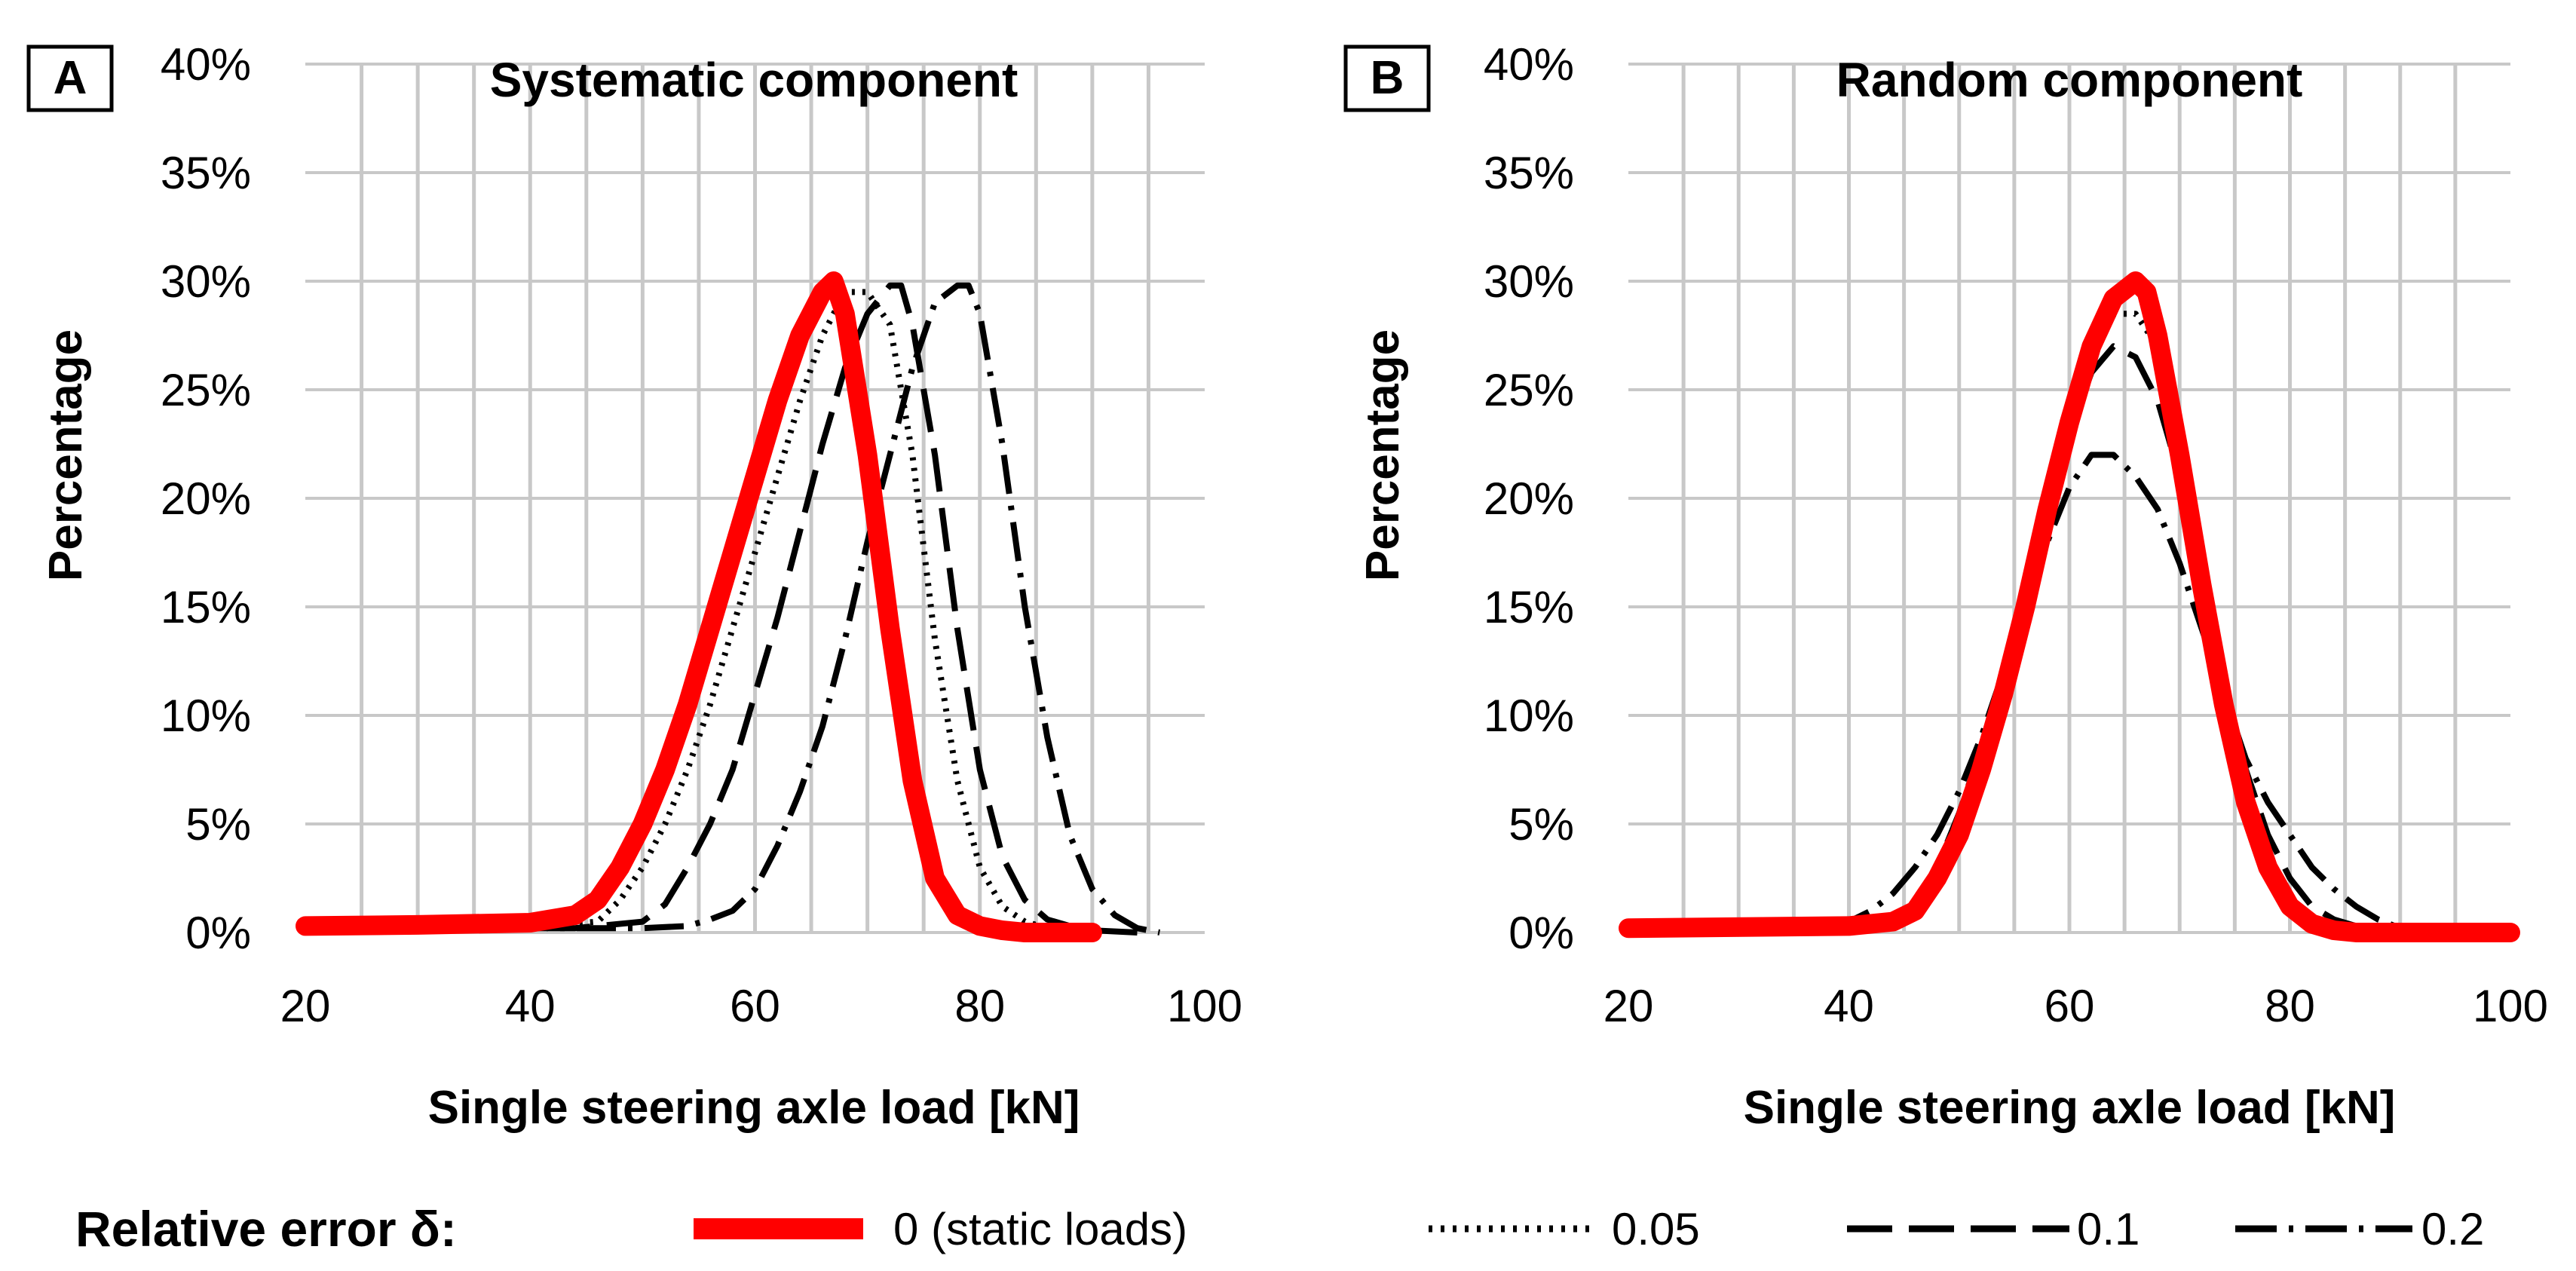 Image resolution: width=2576 pixels, height=1271 pixels. I want to click on panel-label-box-a, so click(70, 78).